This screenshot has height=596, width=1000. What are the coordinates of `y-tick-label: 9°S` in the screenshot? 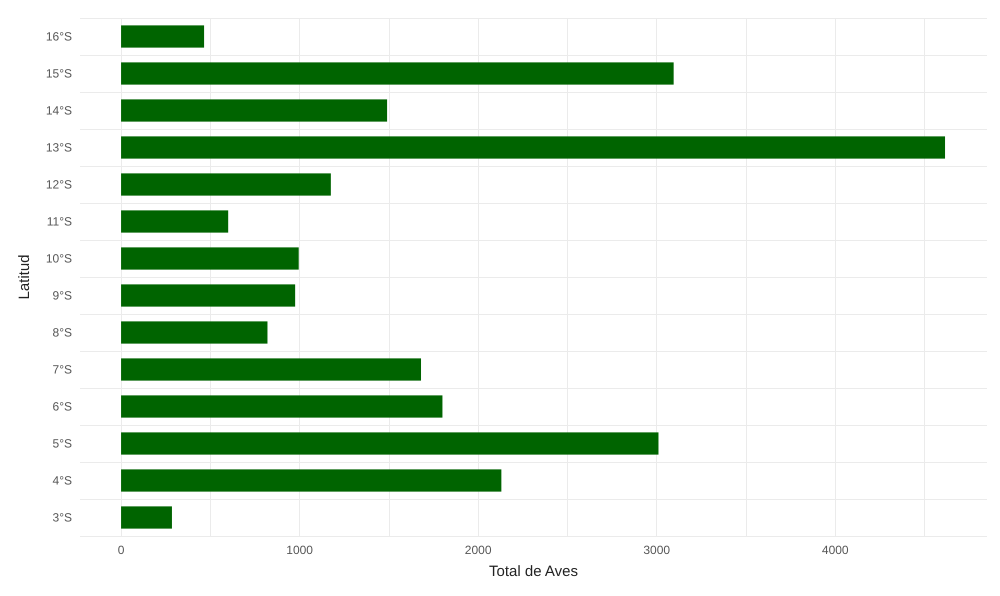 It's located at (62, 295).